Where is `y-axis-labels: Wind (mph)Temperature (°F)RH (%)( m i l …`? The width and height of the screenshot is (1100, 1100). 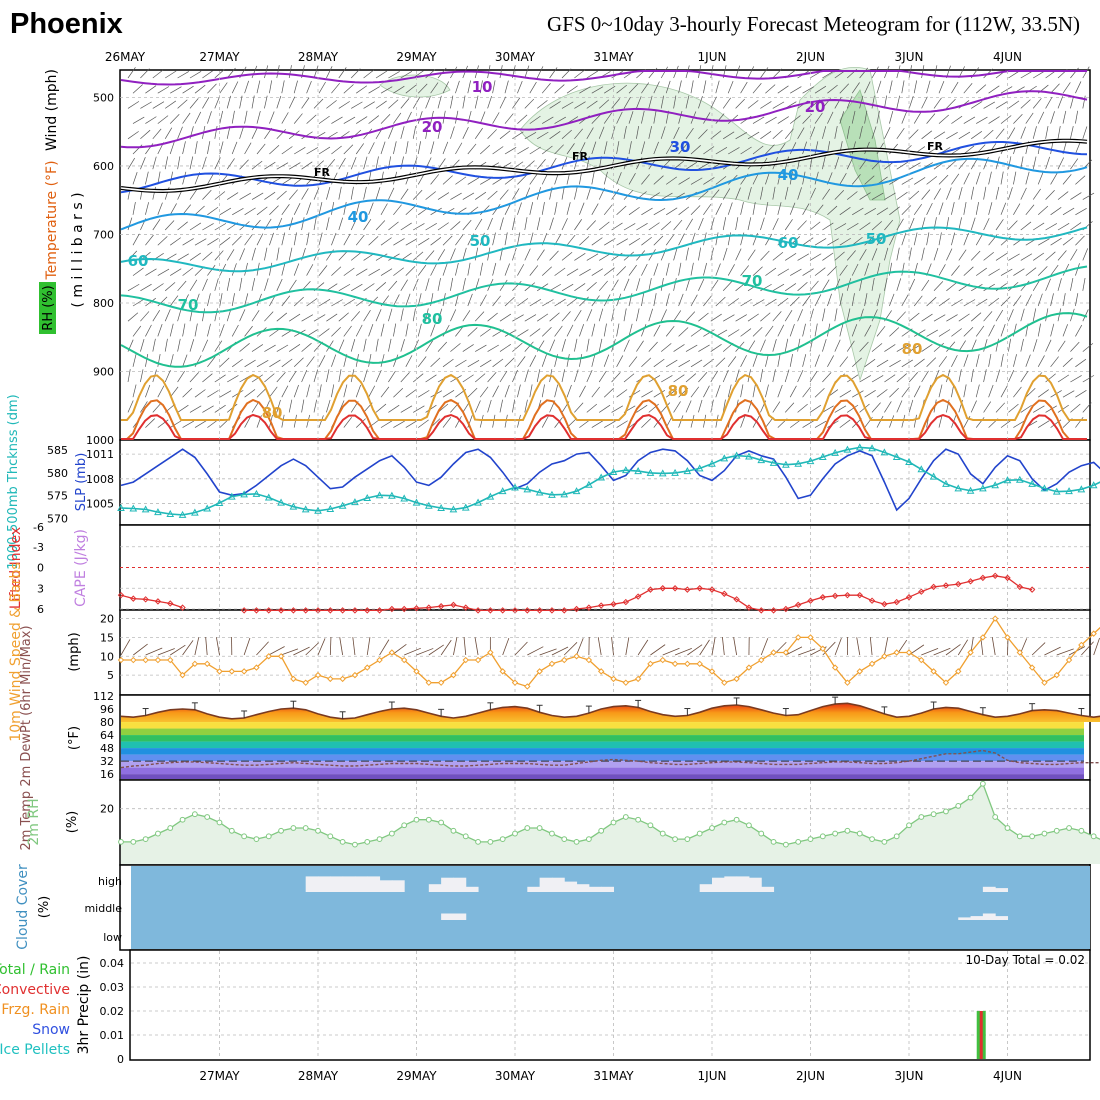
y-axis-labels: Wind (mph)Temperature (°F)RH (%)( m i l … is located at coordinates (49, 561).